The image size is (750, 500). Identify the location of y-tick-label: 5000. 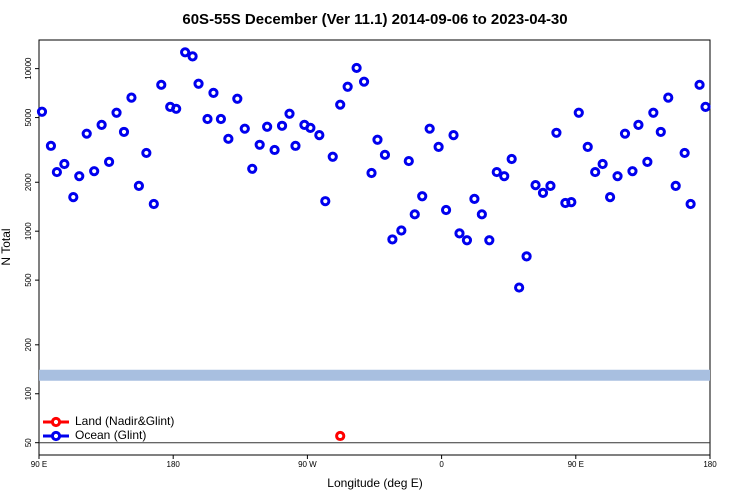
(28, 117).